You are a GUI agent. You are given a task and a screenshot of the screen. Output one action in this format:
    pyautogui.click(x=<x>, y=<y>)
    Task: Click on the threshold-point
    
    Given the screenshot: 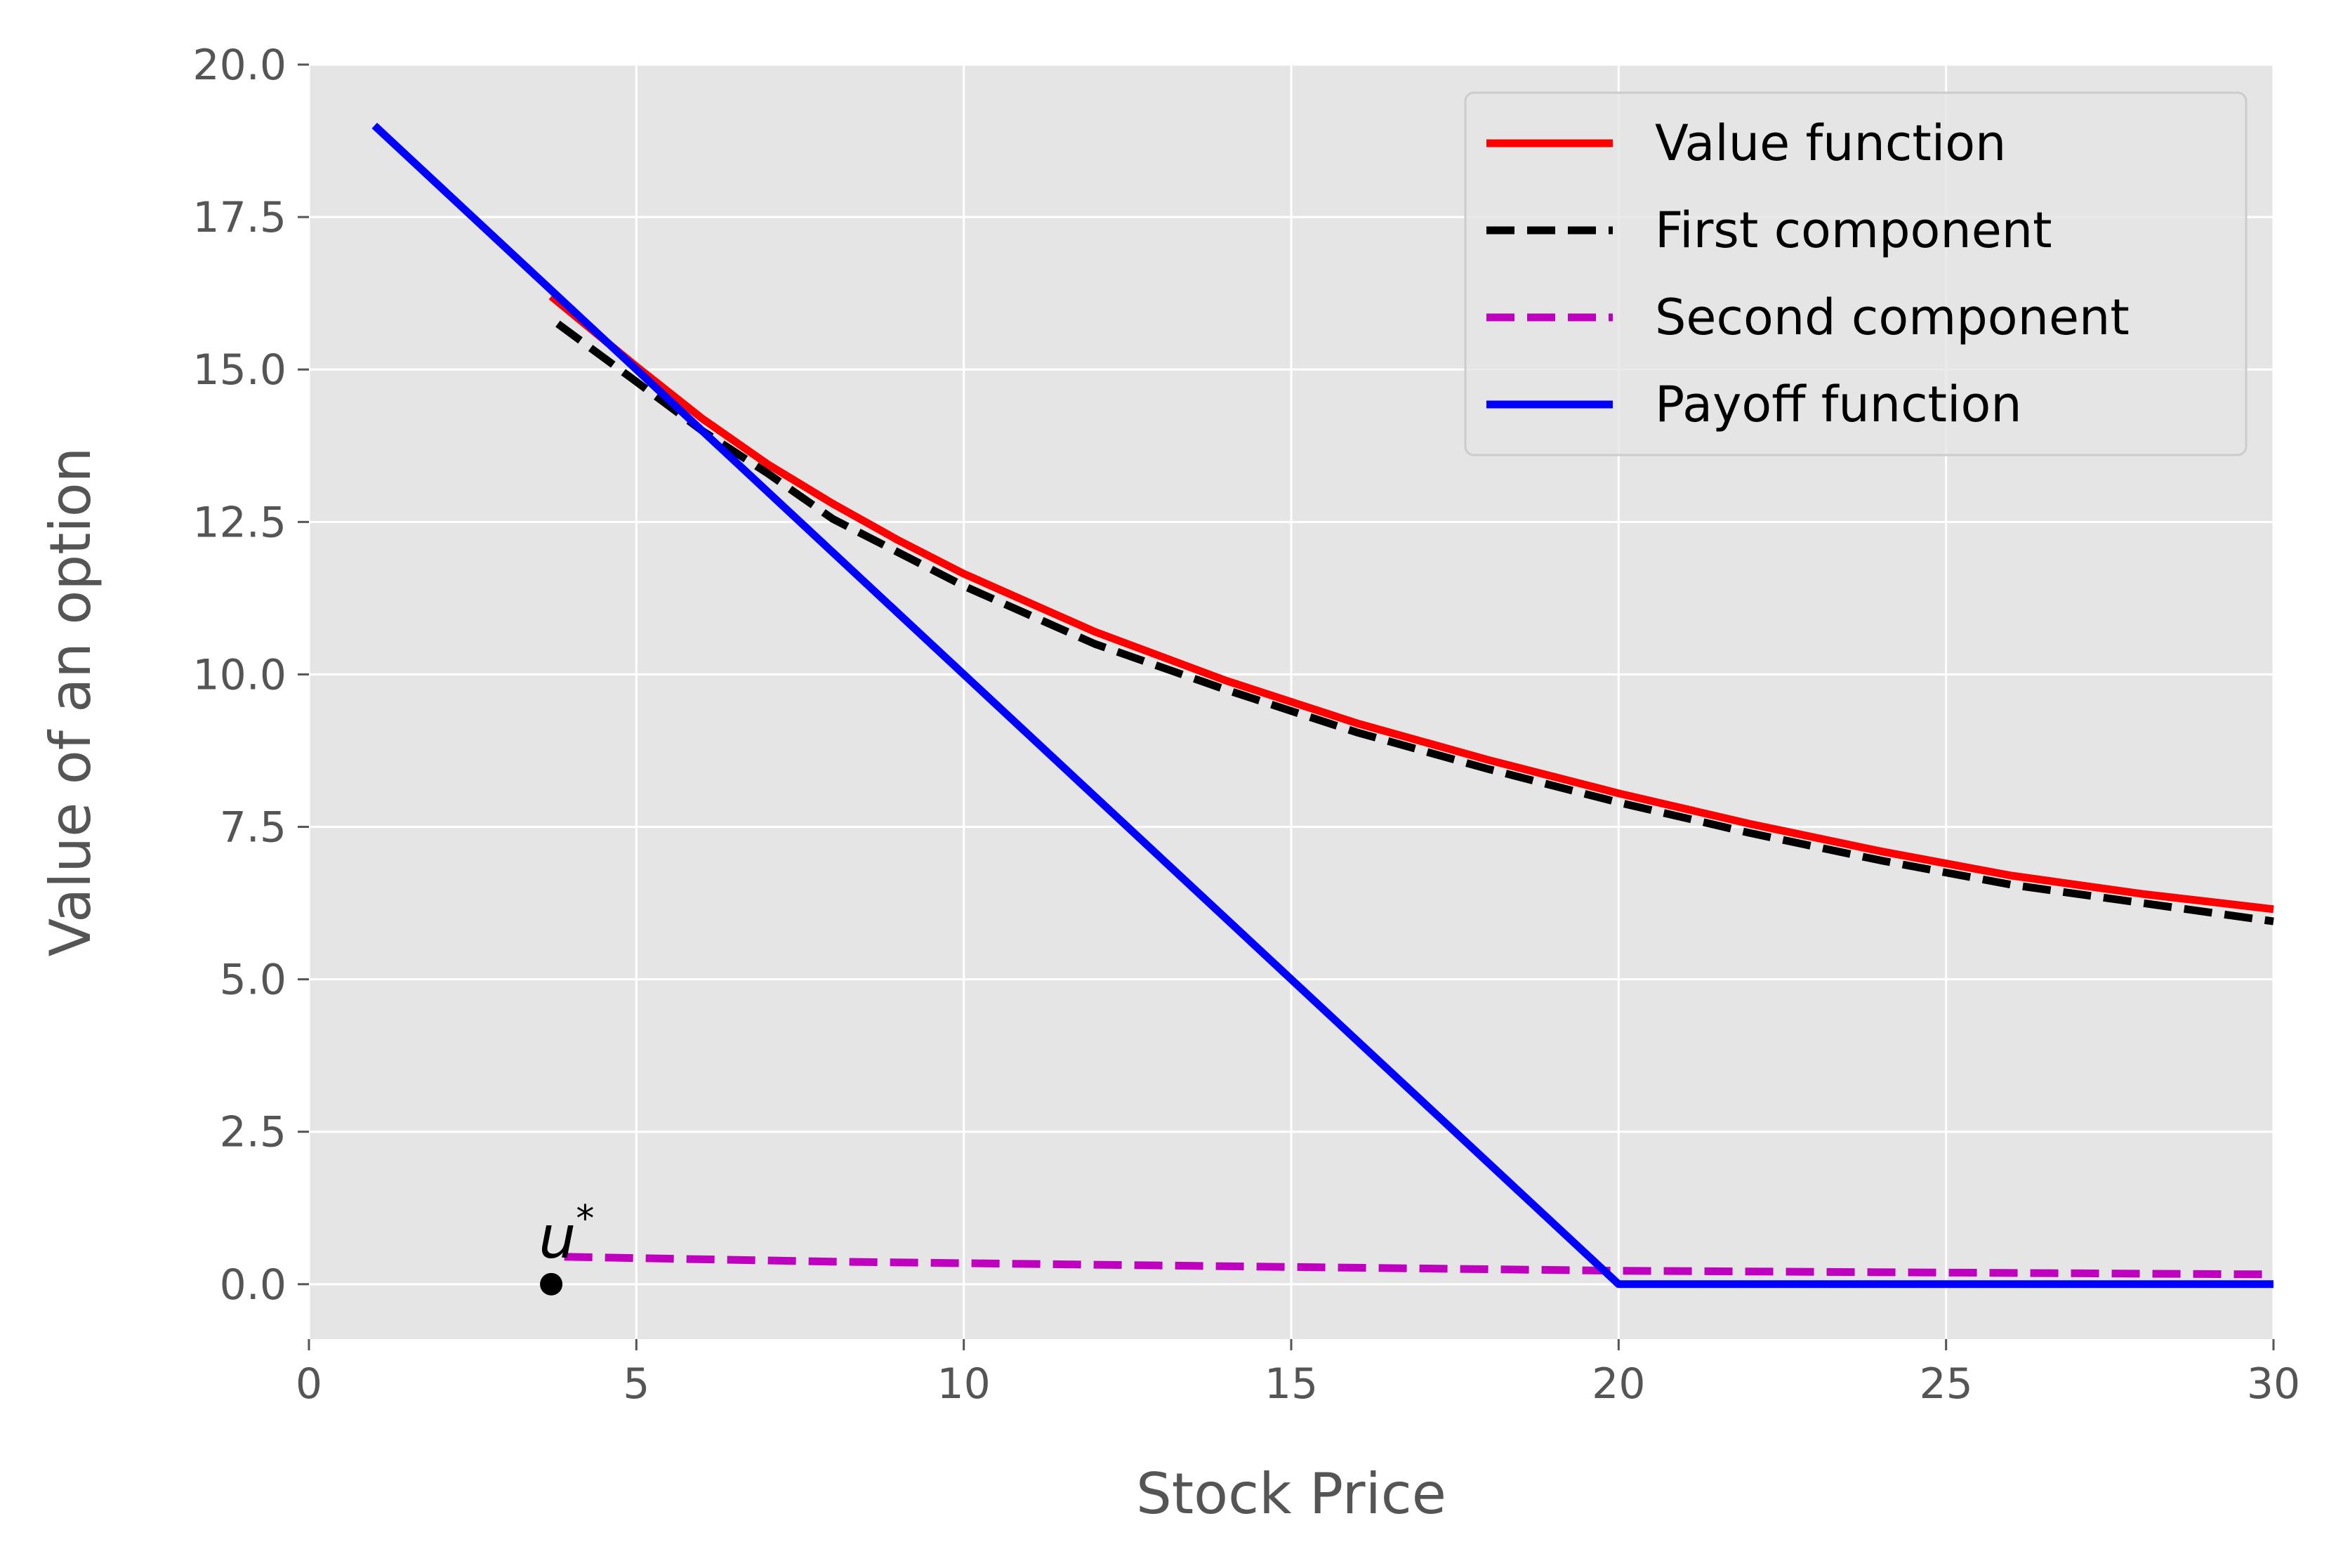 What is the action you would take?
    pyautogui.click(x=551, y=1284)
    